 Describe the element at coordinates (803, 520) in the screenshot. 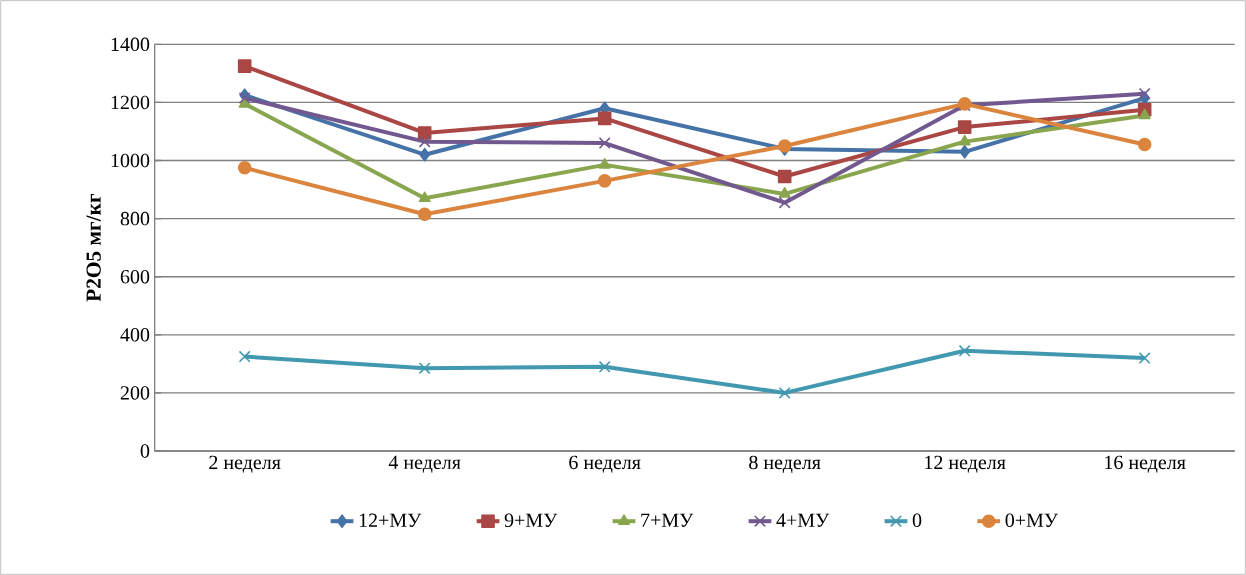

I see `legend-label: 4+МУ` at that location.